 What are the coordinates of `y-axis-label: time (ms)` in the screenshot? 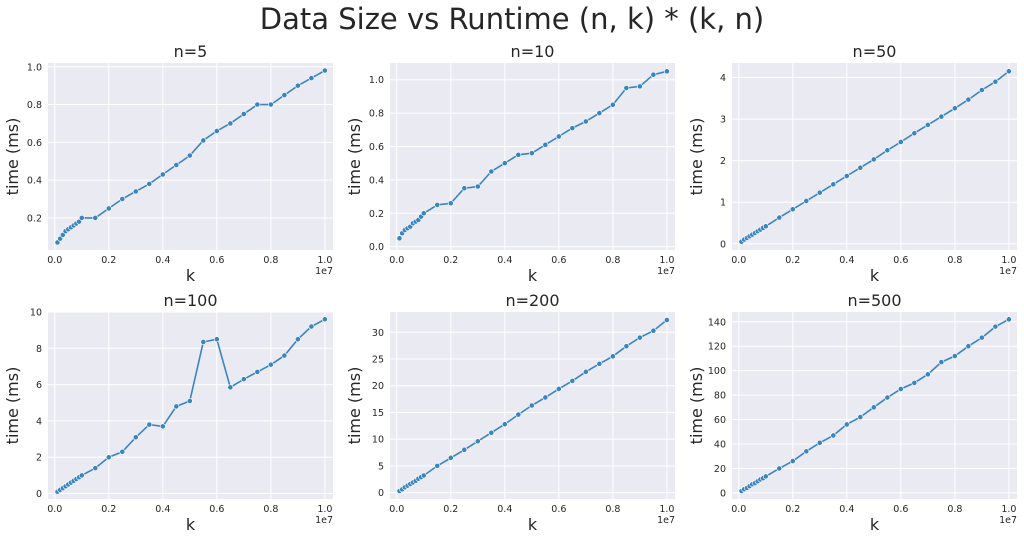 It's located at (12, 157).